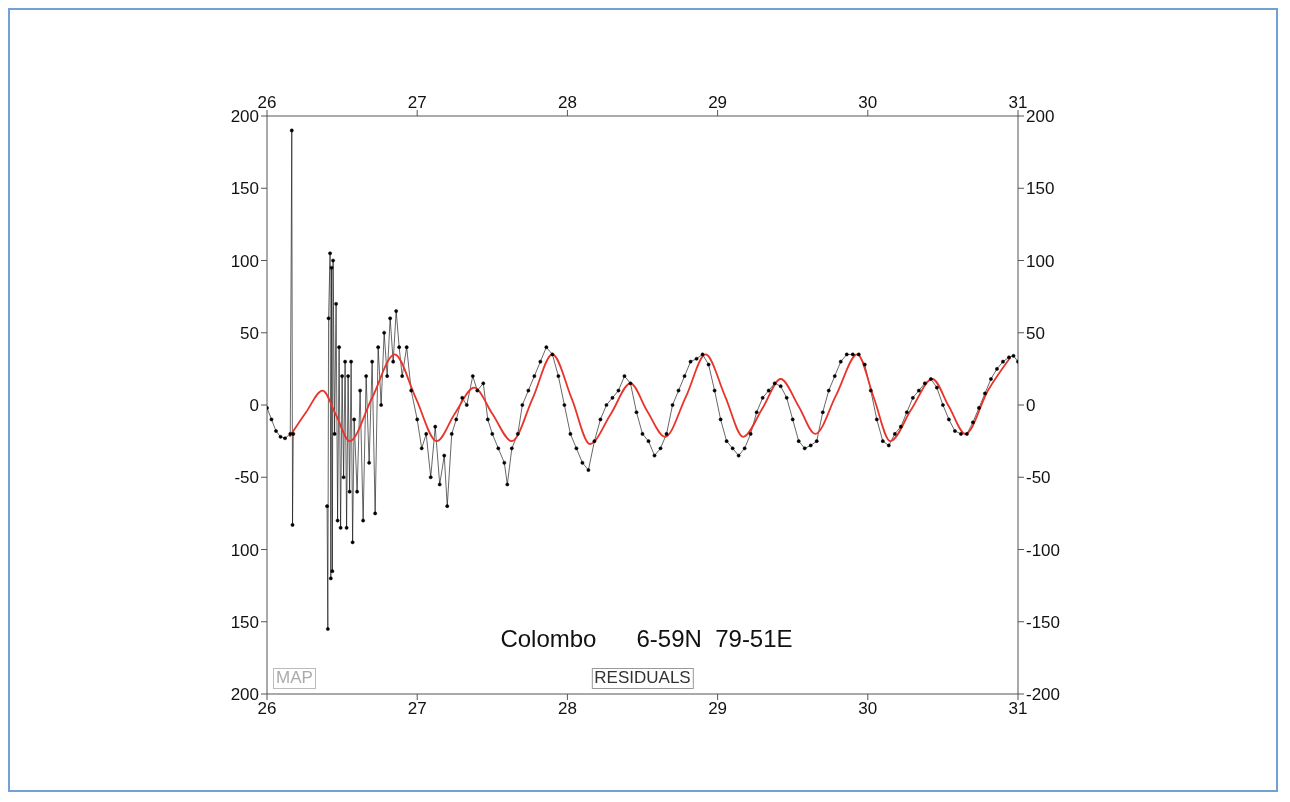 This screenshot has width=1290, height=802. I want to click on x2-tick-label: 26, so click(267, 709).